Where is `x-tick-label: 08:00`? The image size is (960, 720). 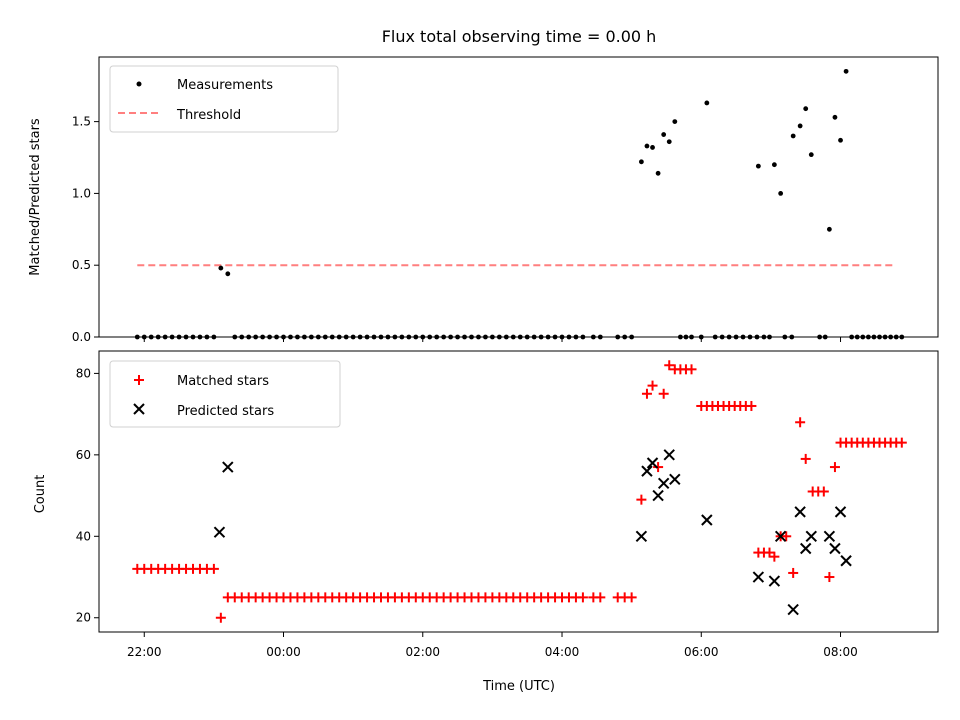
x-tick-label: 08:00 is located at coordinates (840, 652).